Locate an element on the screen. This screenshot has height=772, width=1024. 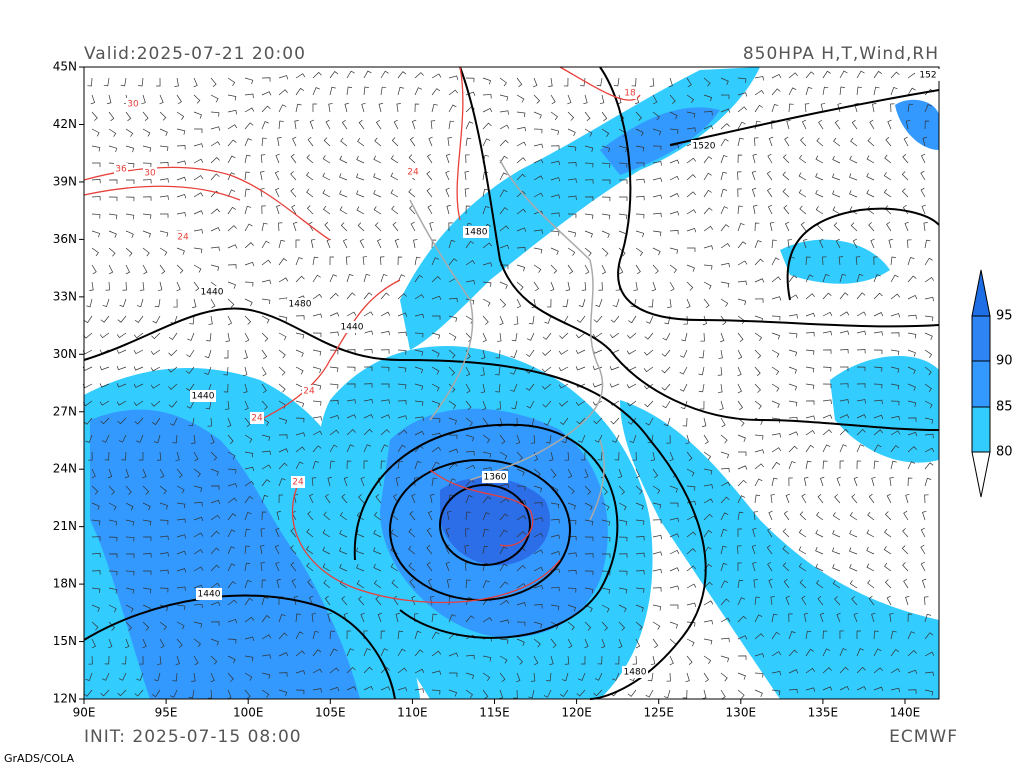
colorbar-label: 90 is located at coordinates (1004, 361).